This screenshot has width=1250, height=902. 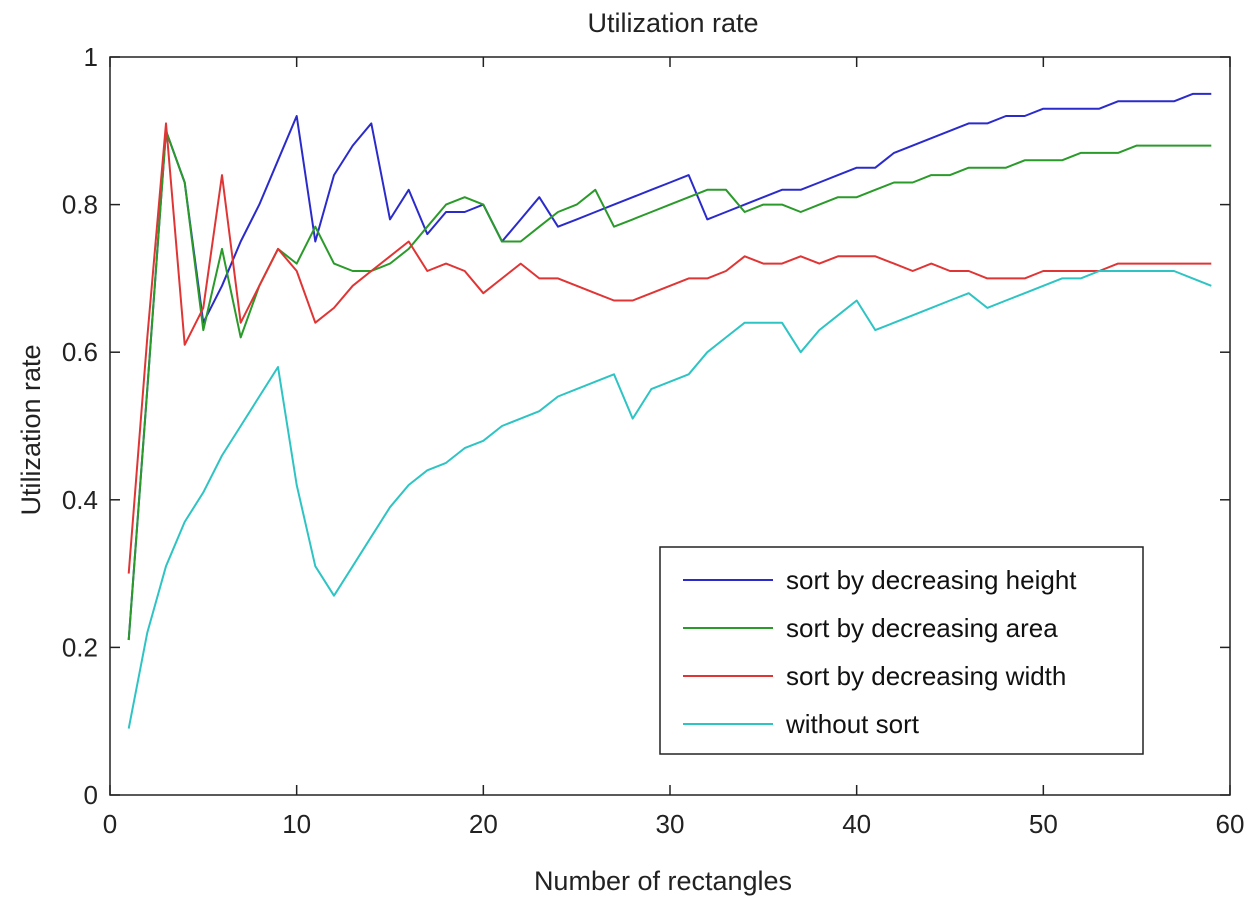 I want to click on legend-entry-label: sort by decreasing area, so click(x=922, y=628).